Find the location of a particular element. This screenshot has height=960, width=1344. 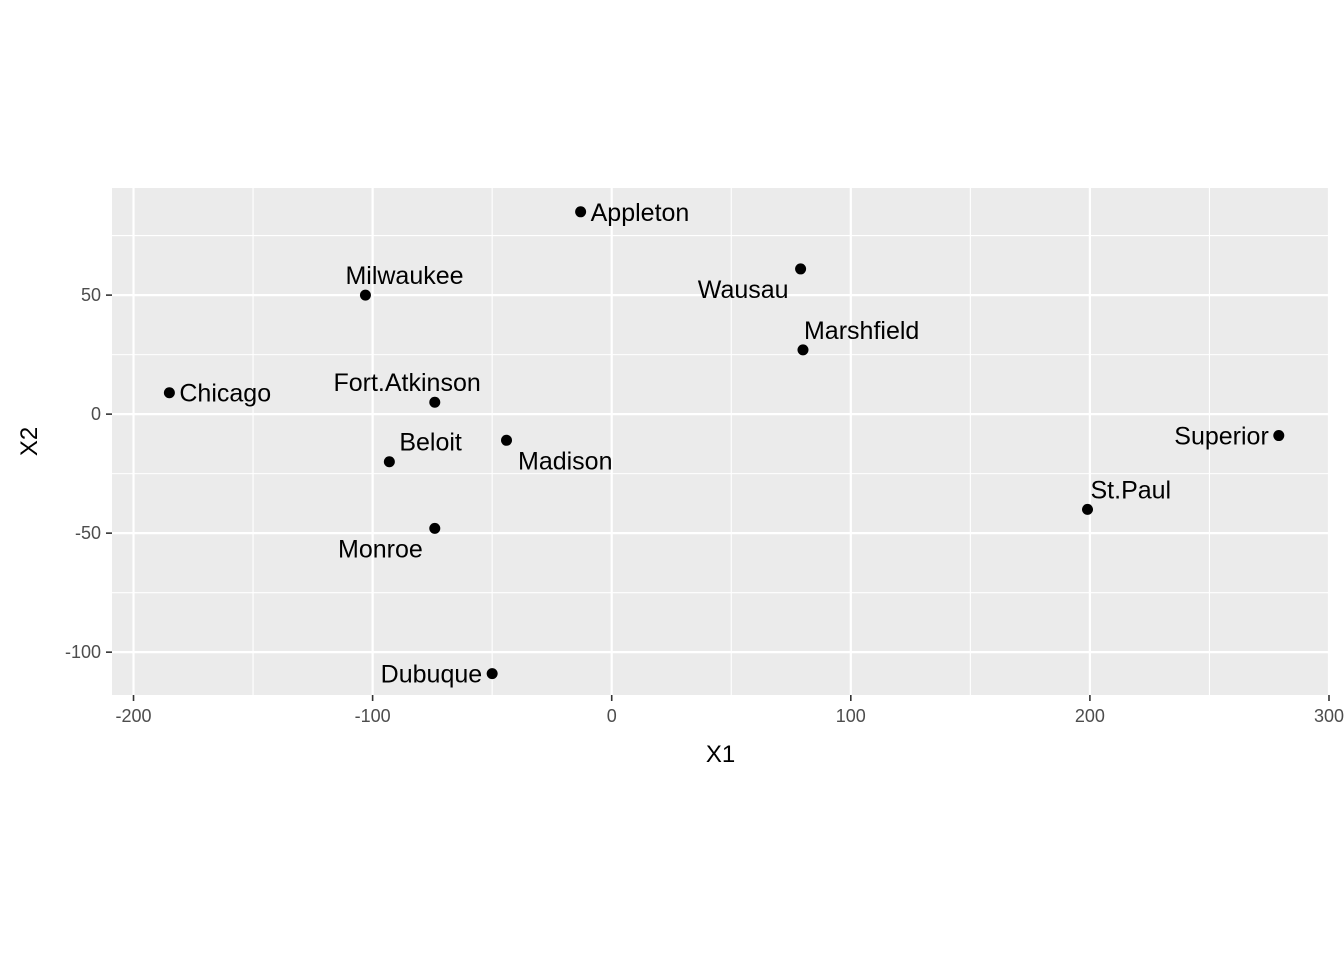

y-tick-label: -100 is located at coordinates (83, 652).